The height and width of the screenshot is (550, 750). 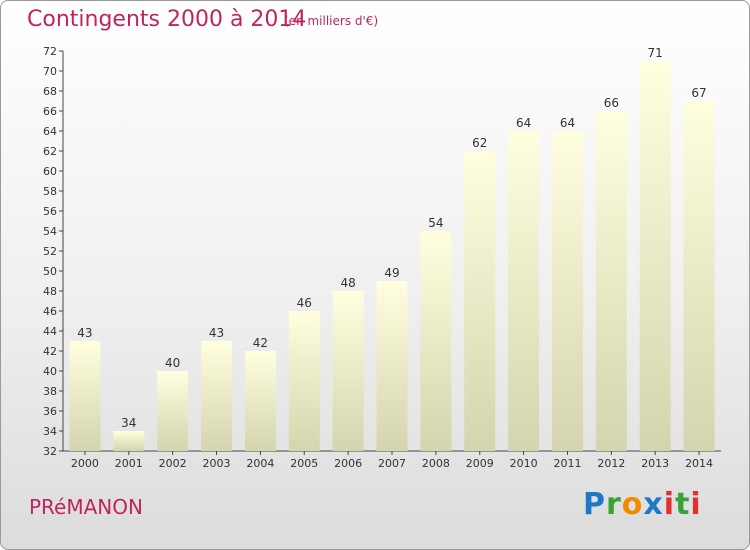 What do you see at coordinates (50, 331) in the screenshot?
I see `y-tick-label: 44` at bounding box center [50, 331].